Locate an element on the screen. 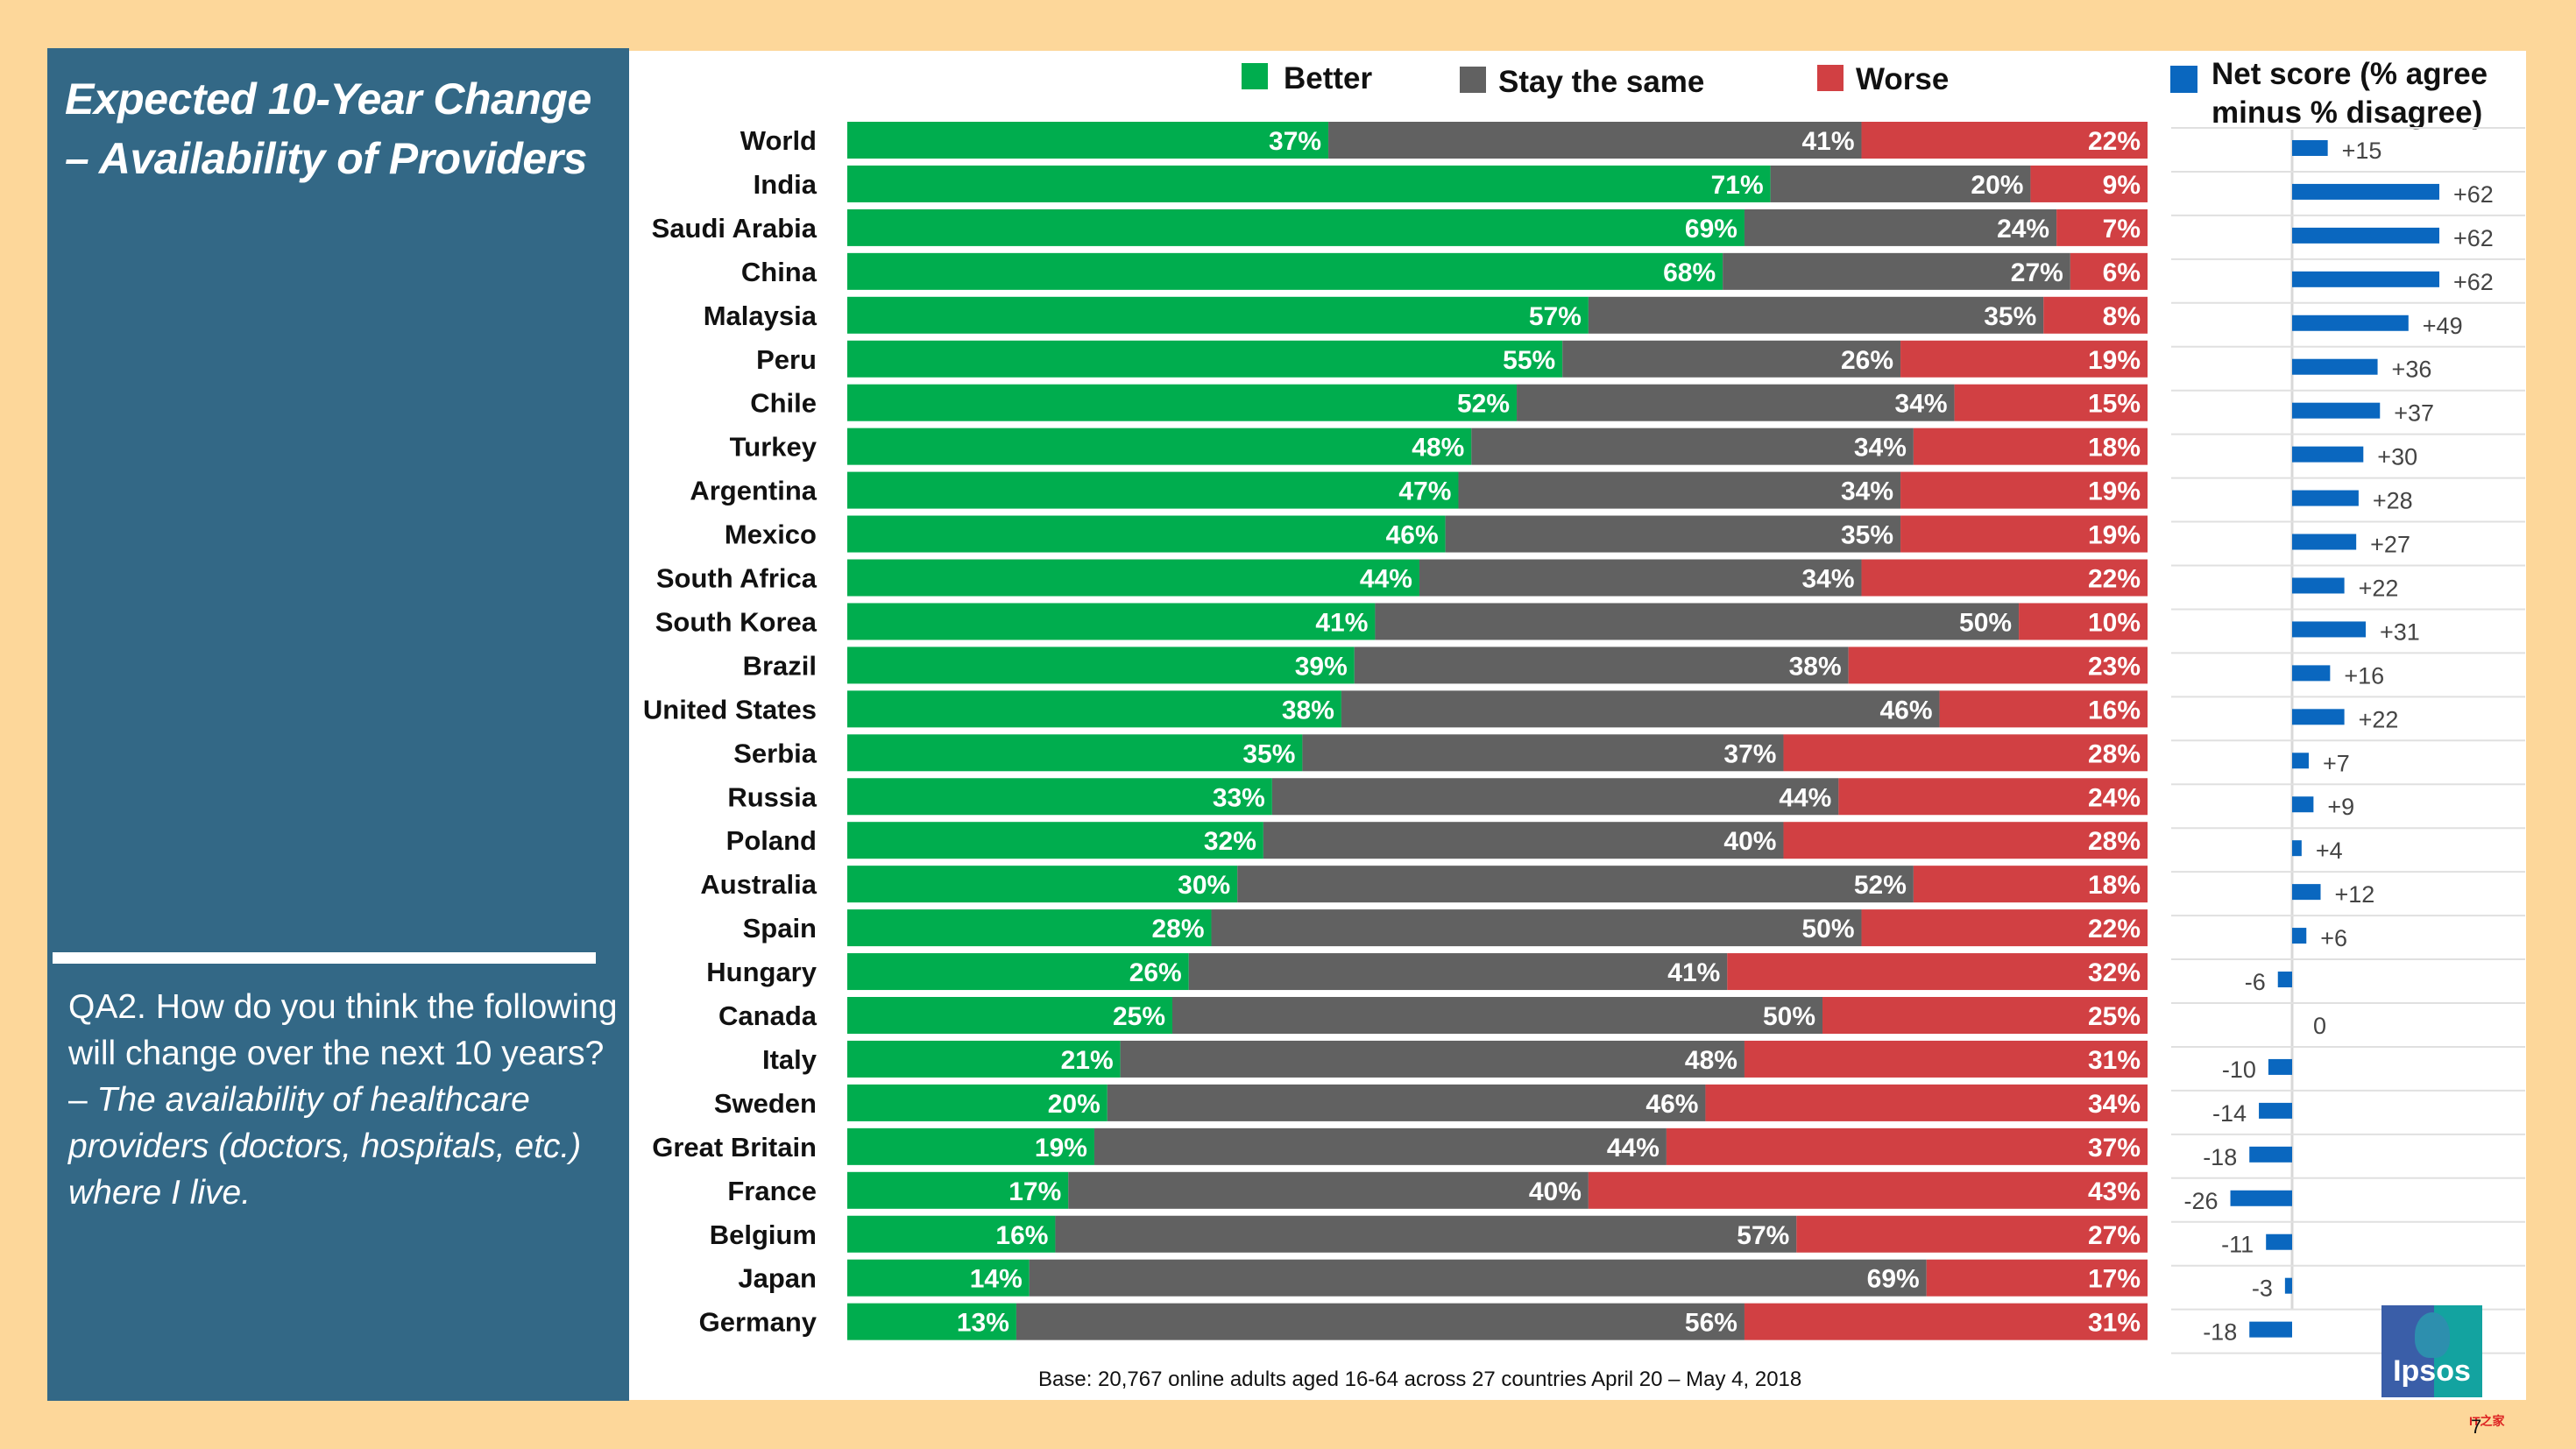 This screenshot has width=2576, height=1449. country-label: France is located at coordinates (772, 1191).